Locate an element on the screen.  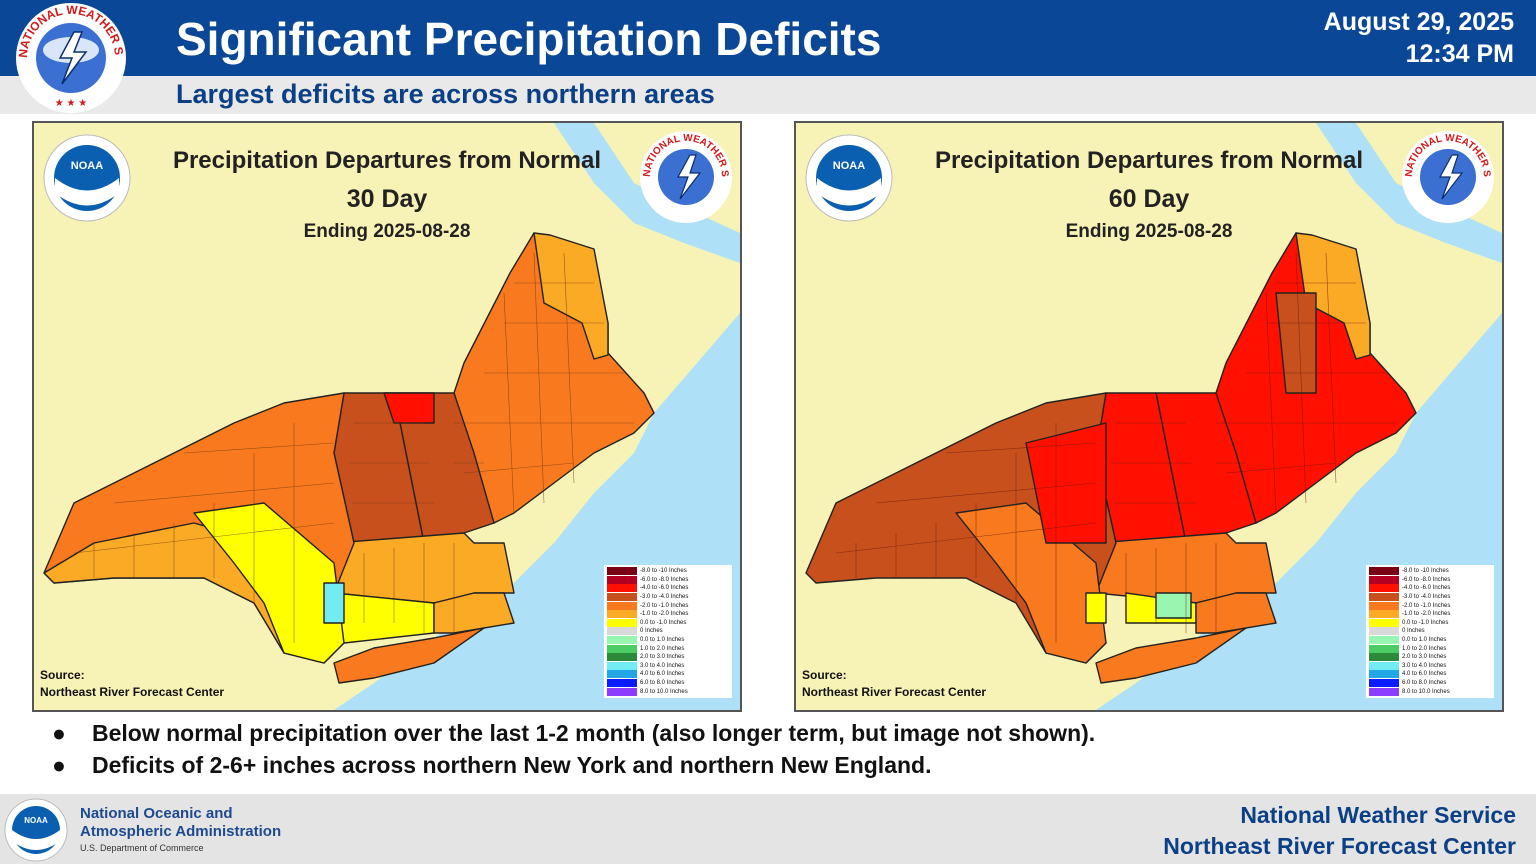
legend-label: 8.0 to 10.0 Inches is located at coordinates (664, 691).